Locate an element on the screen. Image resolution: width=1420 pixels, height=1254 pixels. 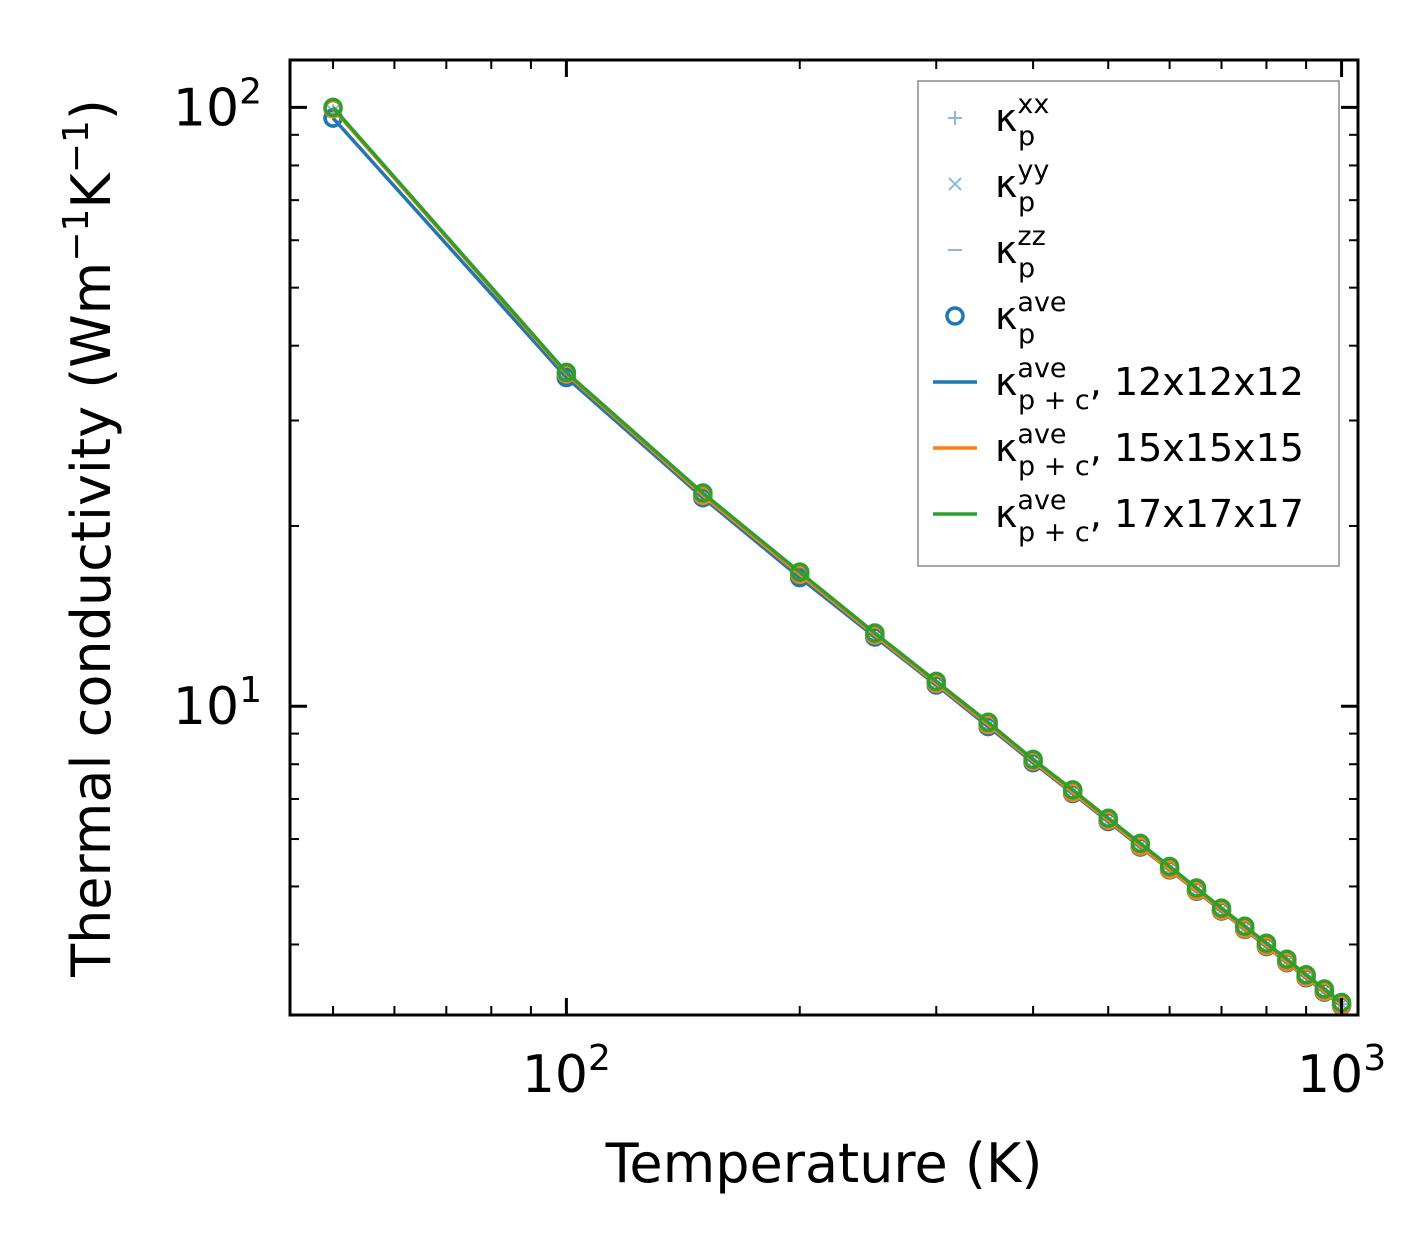
y-tick-label-10: 101 is located at coordinates (217, 703).